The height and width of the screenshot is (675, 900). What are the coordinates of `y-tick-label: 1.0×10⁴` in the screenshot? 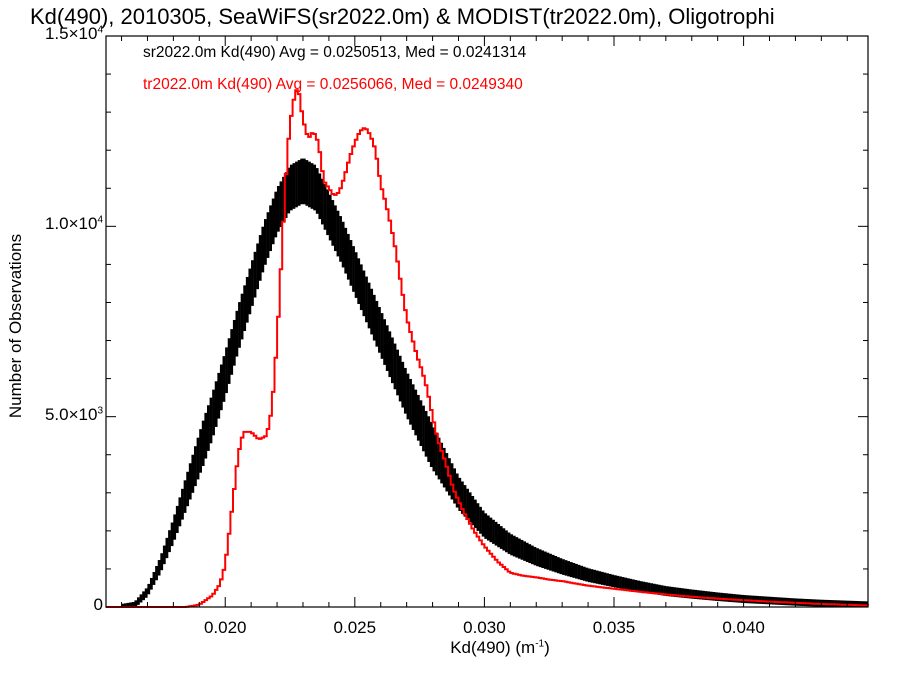 It's located at (74, 224).